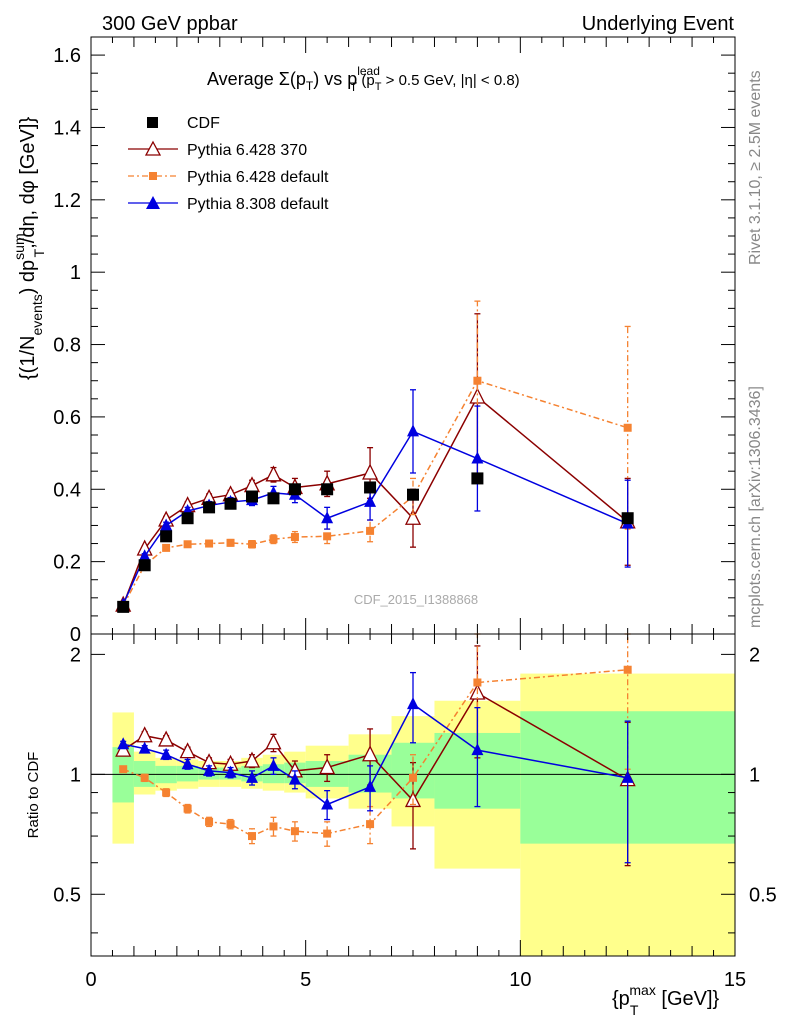 This screenshot has height=1024, width=786. What do you see at coordinates (152, 122) in the screenshot?
I see `legend-marker-cdf` at bounding box center [152, 122].